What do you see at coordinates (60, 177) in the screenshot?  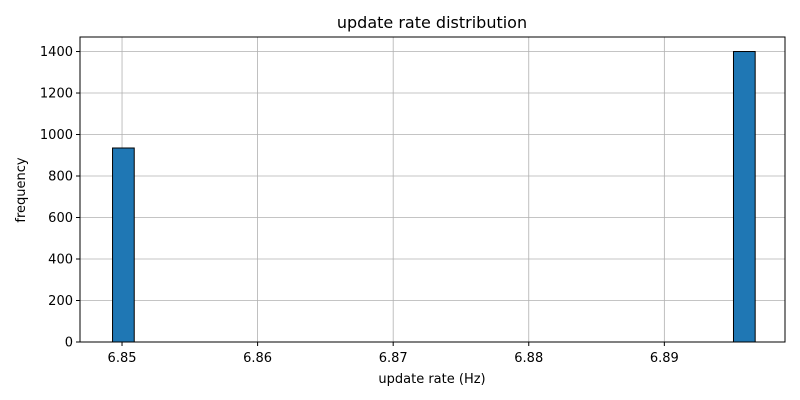 I see `y-tick-label: 800` at bounding box center [60, 177].